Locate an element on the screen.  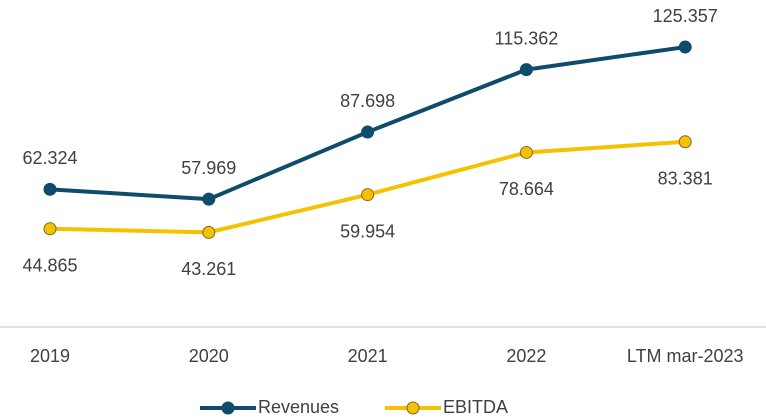
x-tick-label: 2020 is located at coordinates (209, 356).